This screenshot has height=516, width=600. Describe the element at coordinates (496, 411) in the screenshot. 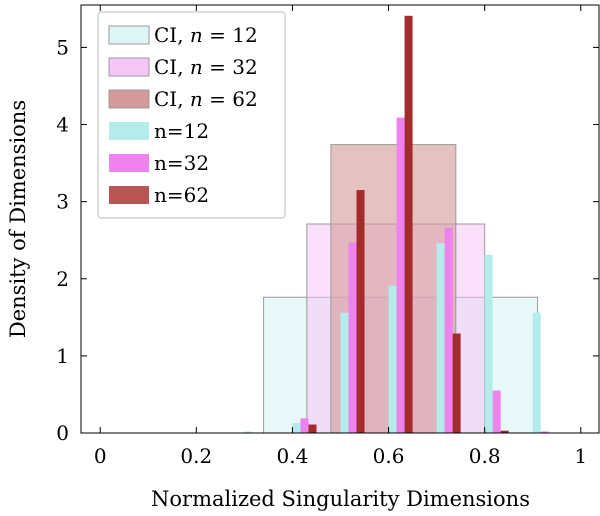

I see `bar-n=32-bin-16` at that location.